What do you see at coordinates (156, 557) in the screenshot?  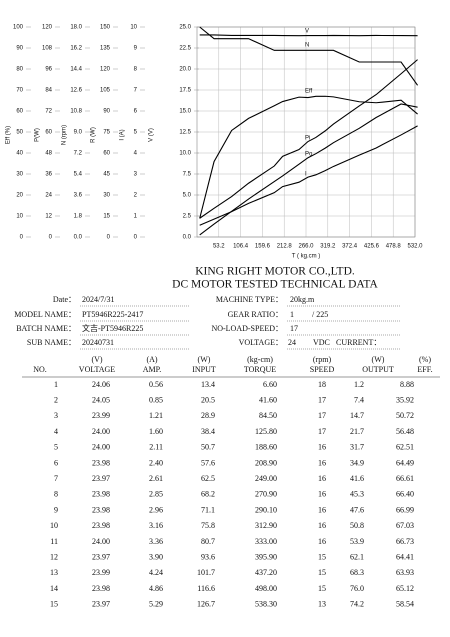 I see `table-cell: 3.90` at bounding box center [156, 557].